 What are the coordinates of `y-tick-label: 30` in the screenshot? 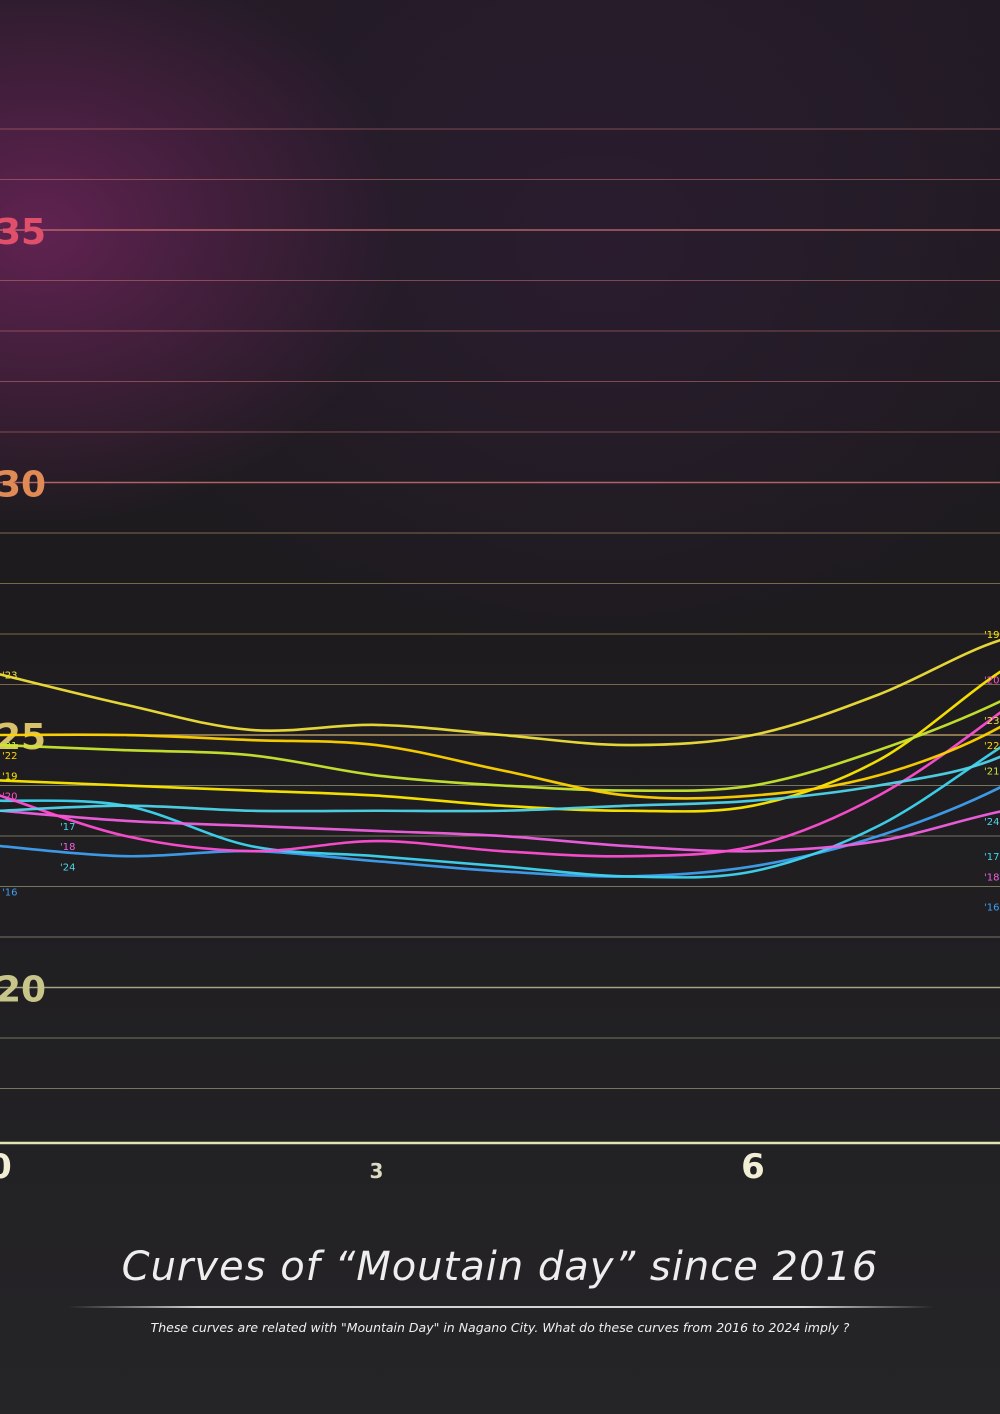 It's located at (23, 485).